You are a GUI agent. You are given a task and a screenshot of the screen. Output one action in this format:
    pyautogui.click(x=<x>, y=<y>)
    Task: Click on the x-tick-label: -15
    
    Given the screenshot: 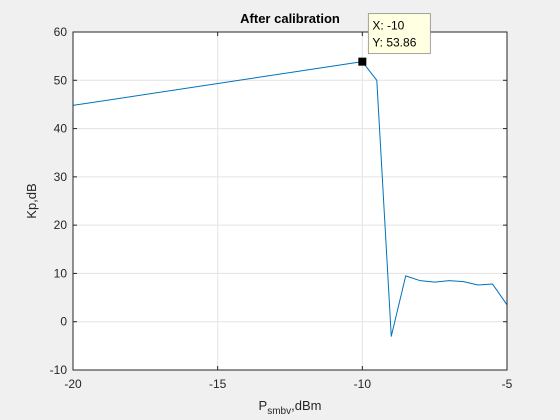 What is the action you would take?
    pyautogui.click(x=218, y=384)
    